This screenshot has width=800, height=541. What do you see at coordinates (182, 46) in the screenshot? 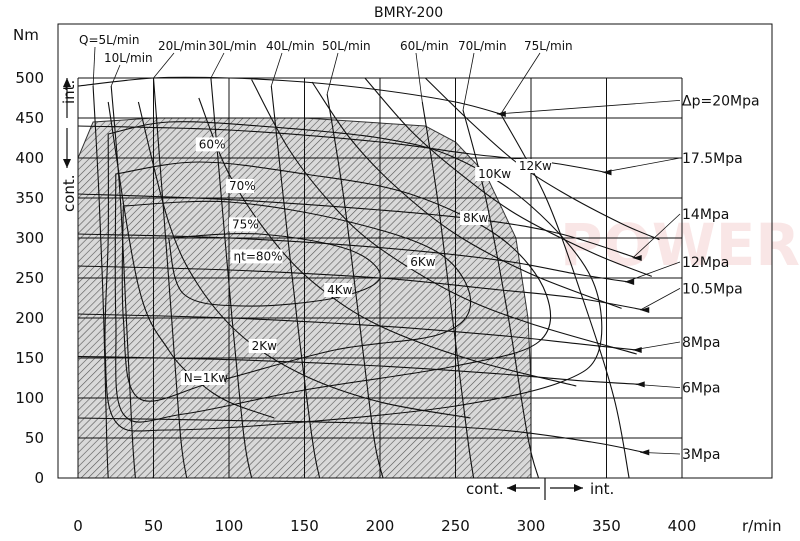
I see `flow-label-2: 20L/min` at bounding box center [182, 46].